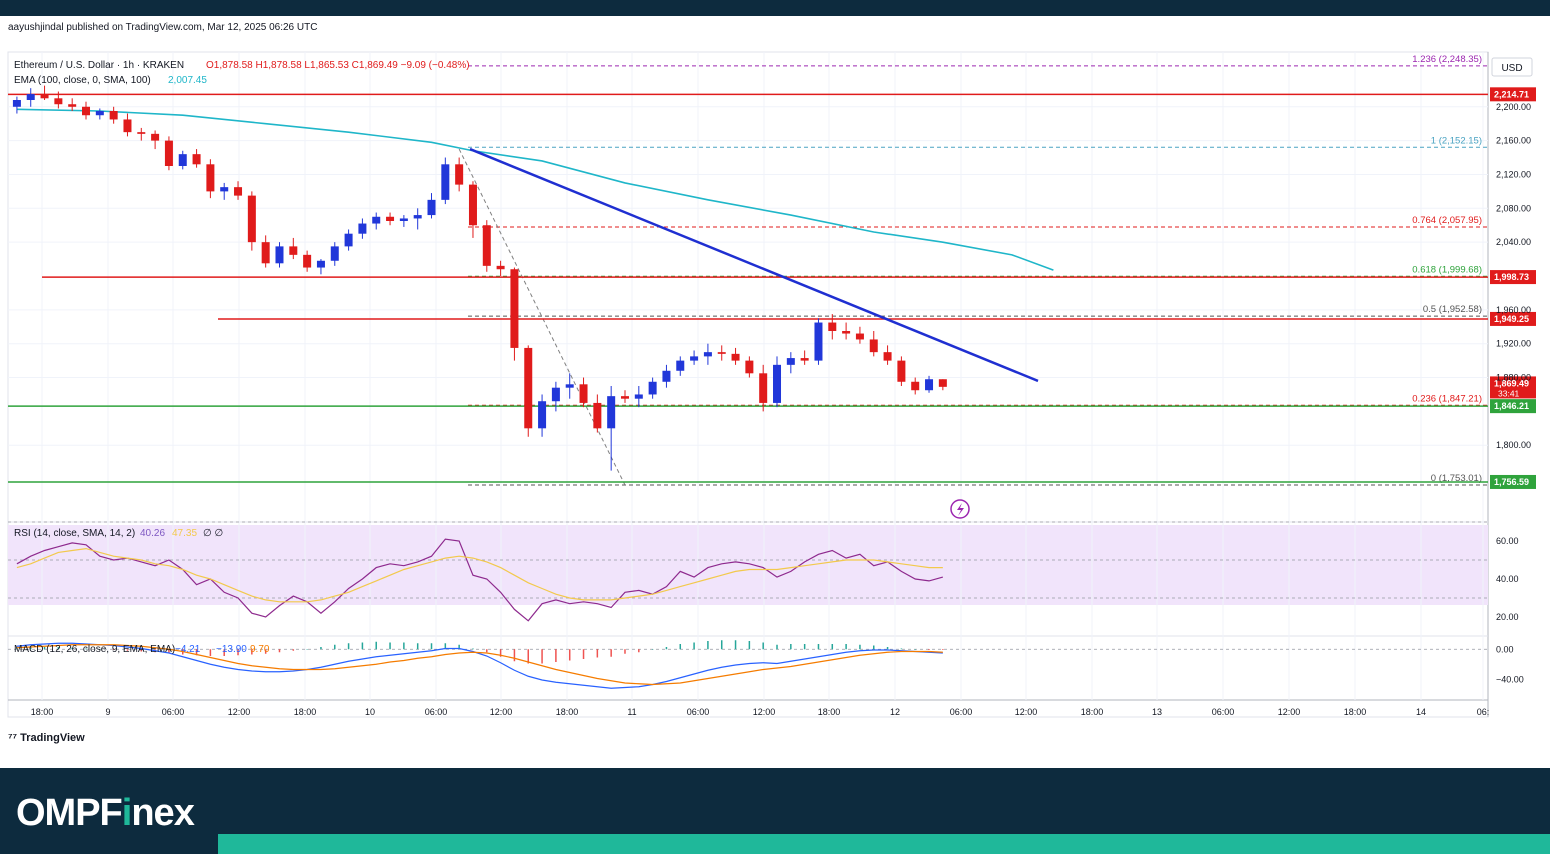 This screenshot has width=1550, height=854. I want to click on legend-rsi-v3: ∅ ∅, so click(213, 533).